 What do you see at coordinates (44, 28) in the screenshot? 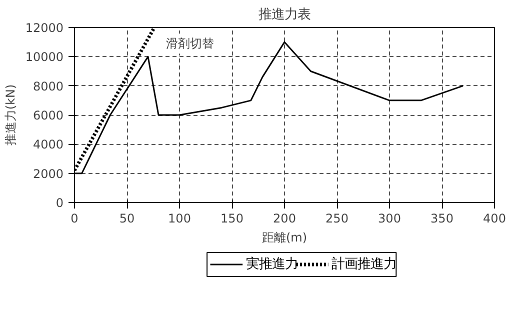
I see `y-tick-label: 12000` at bounding box center [44, 28].